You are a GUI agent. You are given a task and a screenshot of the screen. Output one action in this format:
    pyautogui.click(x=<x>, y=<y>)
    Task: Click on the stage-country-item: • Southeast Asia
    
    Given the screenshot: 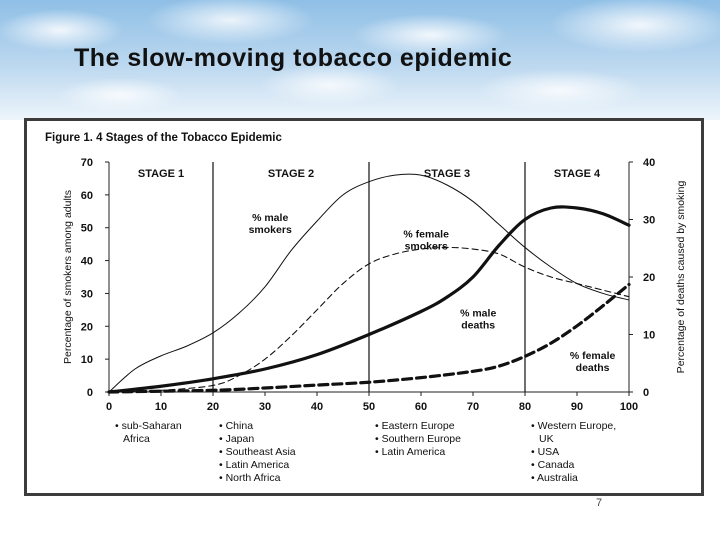 What is the action you would take?
    pyautogui.click(x=257, y=452)
    